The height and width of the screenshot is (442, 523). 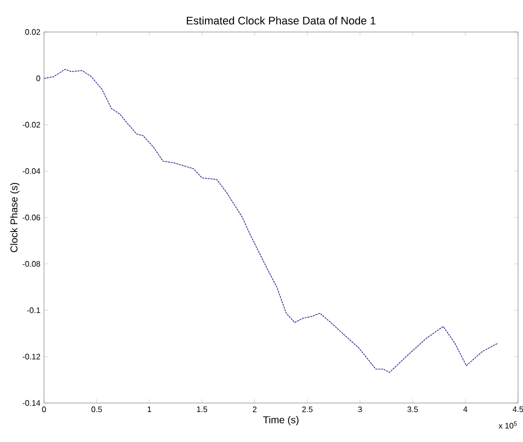 I want to click on chart-title: Estimated Clock Phase Data of Node 1, so click(x=281, y=20).